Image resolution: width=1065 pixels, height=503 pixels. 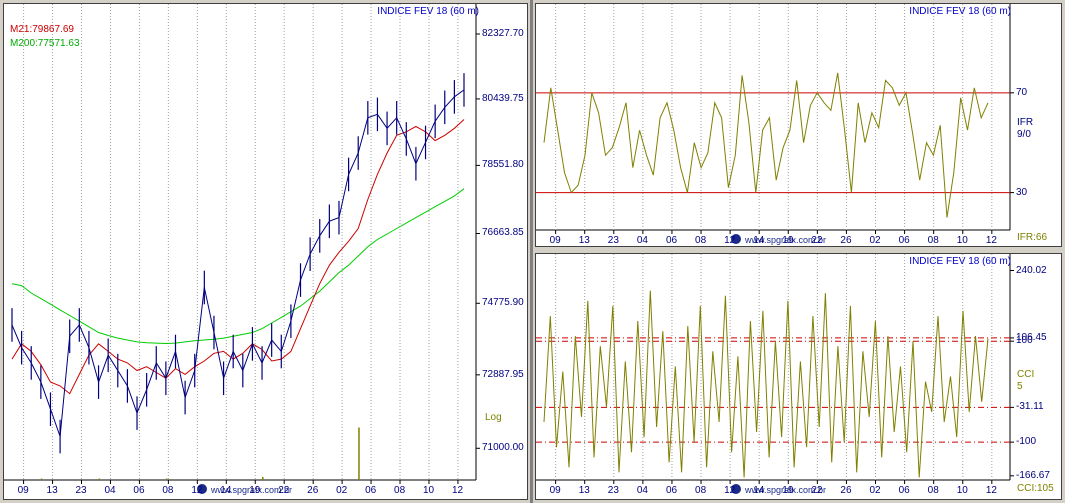 I want to click on y-tick-label: 100, so click(x=1024, y=341).